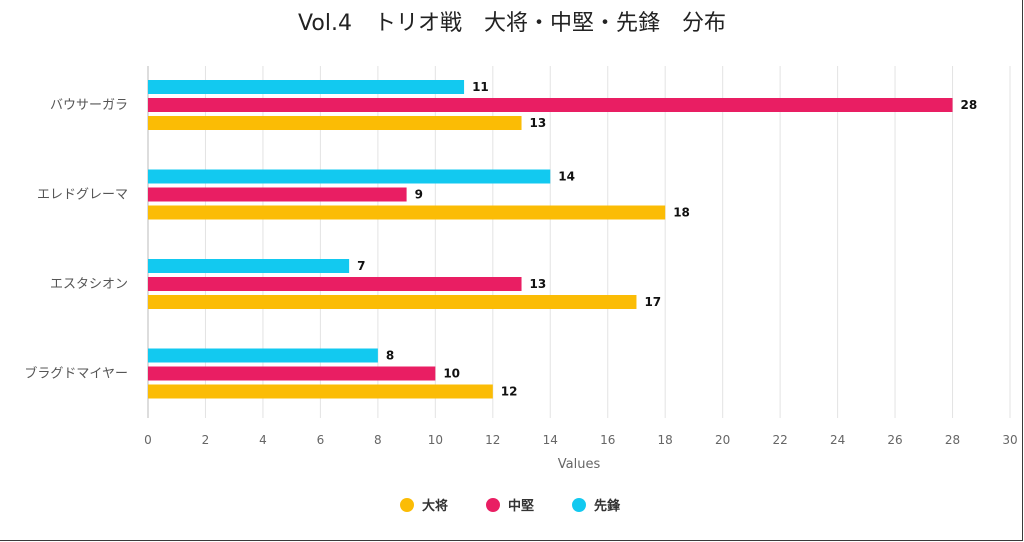  What do you see at coordinates (894, 440) in the screenshot?
I see `x-tick-label: 26` at bounding box center [894, 440].